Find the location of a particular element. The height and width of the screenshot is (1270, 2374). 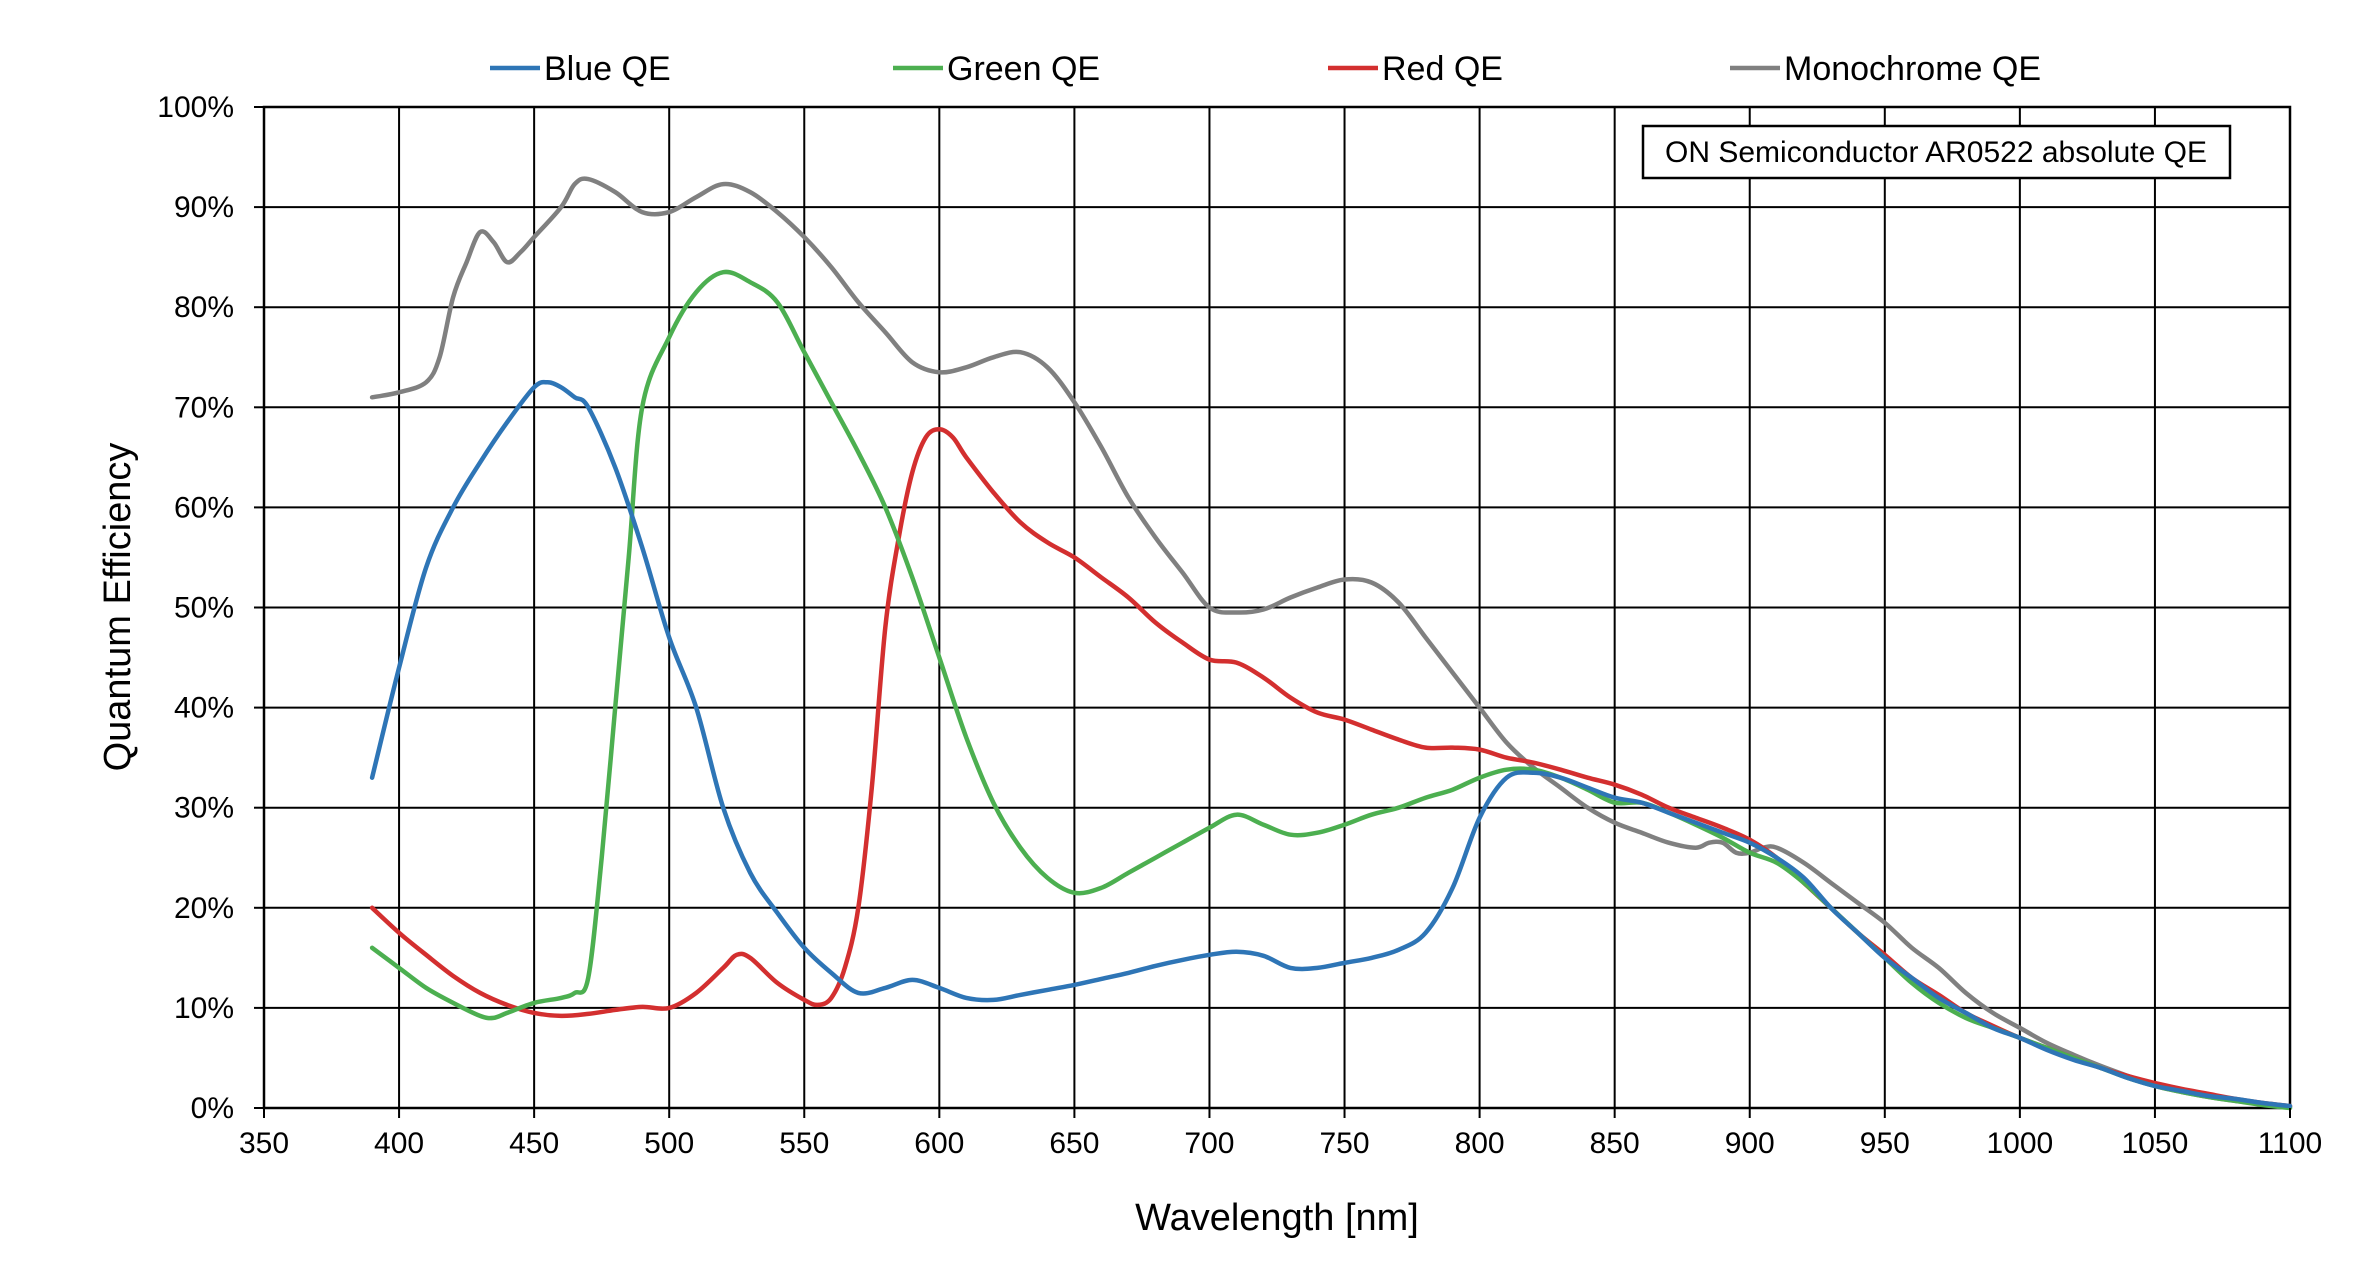

y-tick-label: 50% is located at coordinates (204, 608).